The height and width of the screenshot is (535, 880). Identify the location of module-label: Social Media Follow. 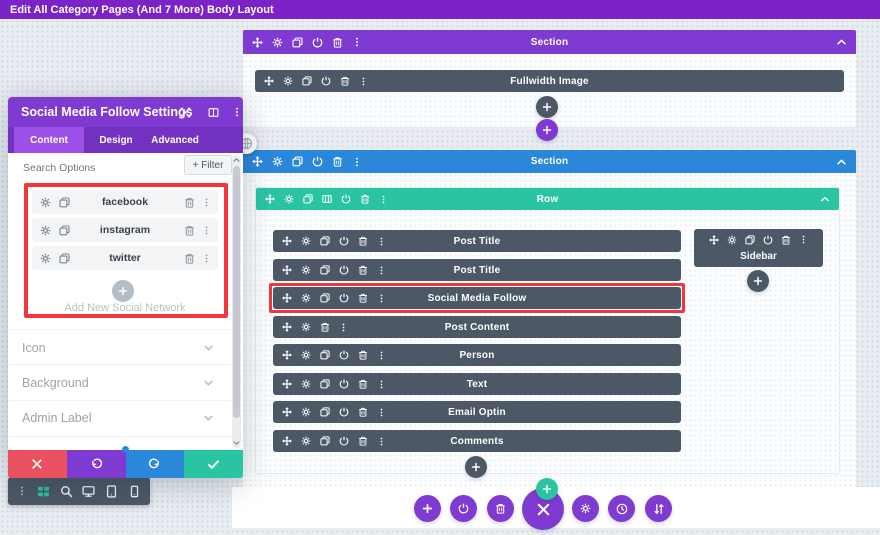
(477, 298).